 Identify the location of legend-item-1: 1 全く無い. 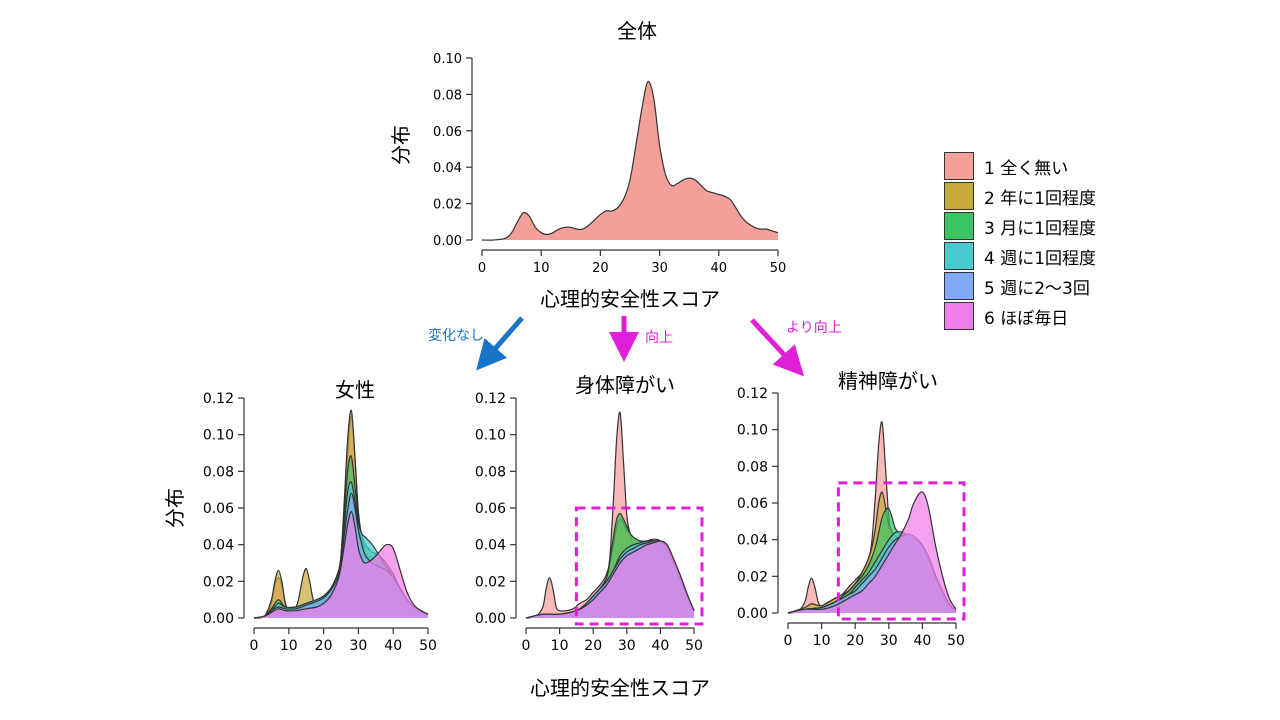
(1006, 166).